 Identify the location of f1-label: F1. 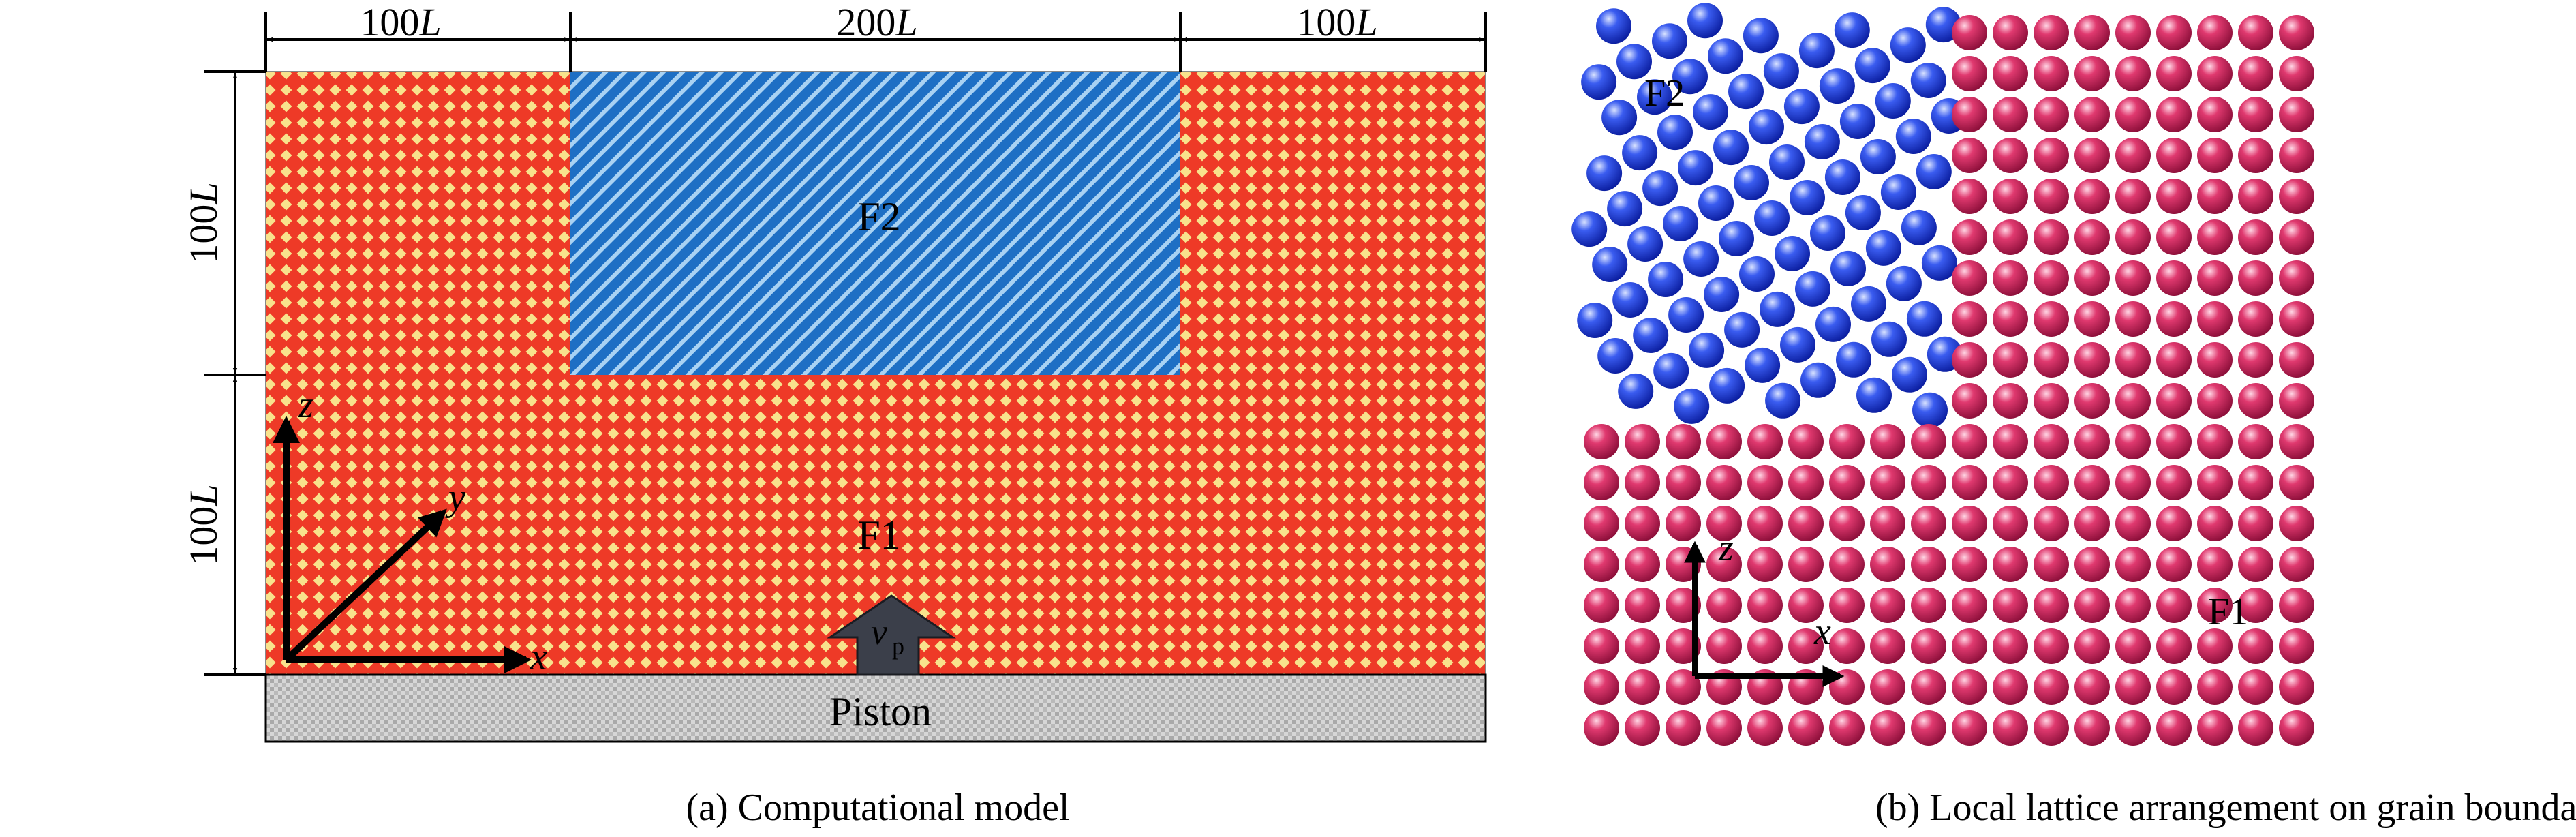
(878, 535).